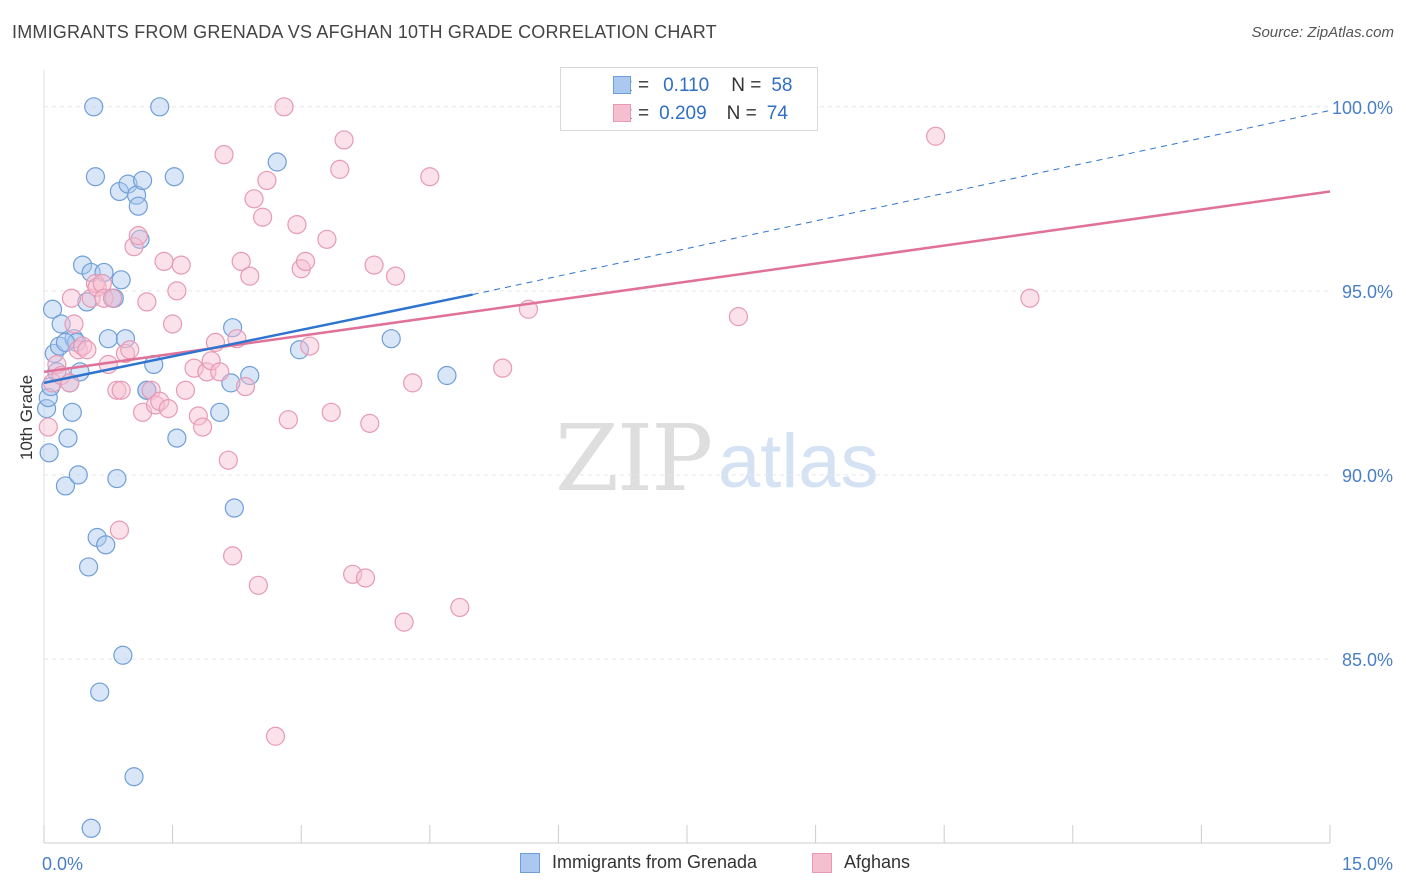  Describe the element at coordinates (62, 864) in the screenshot. I see `x-tick-label: 0.0%` at that location.